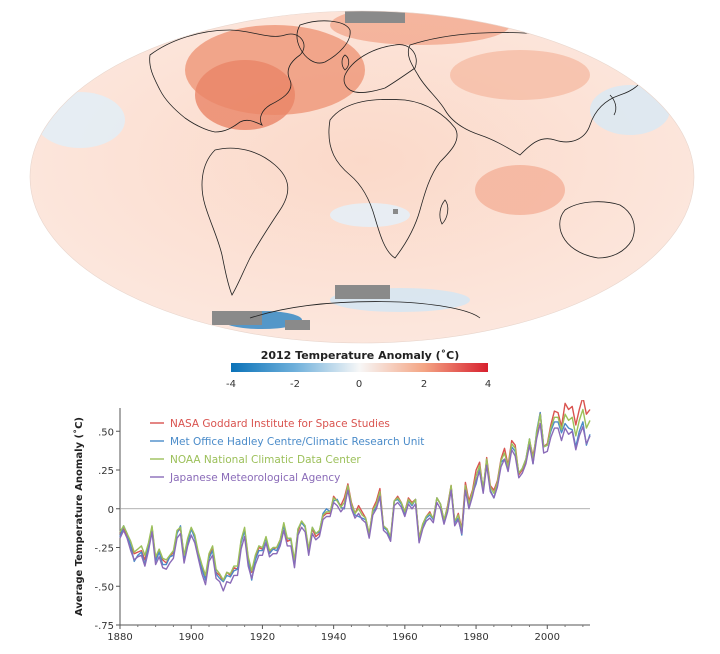  Describe the element at coordinates (245, 221) in the screenshot. I see `south-america-outline` at that location.